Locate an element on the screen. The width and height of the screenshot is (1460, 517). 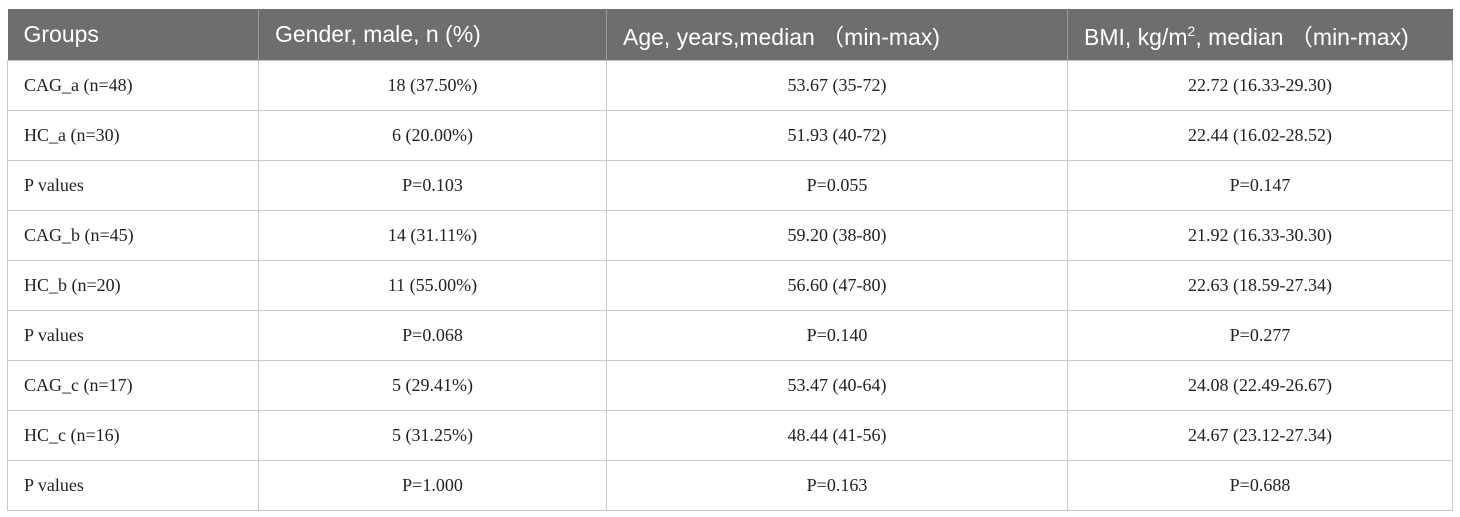
cell-bmi: 24.08 (22.49-26.67) is located at coordinates (1260, 385).